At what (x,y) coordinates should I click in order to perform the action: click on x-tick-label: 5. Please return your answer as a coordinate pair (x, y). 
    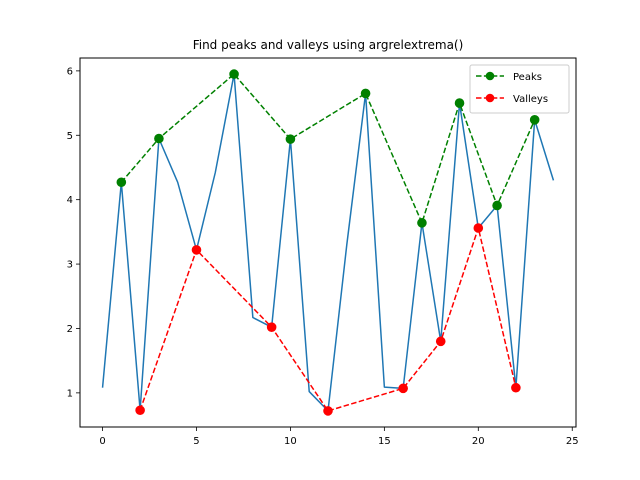
    Looking at the image, I should click on (196, 441).